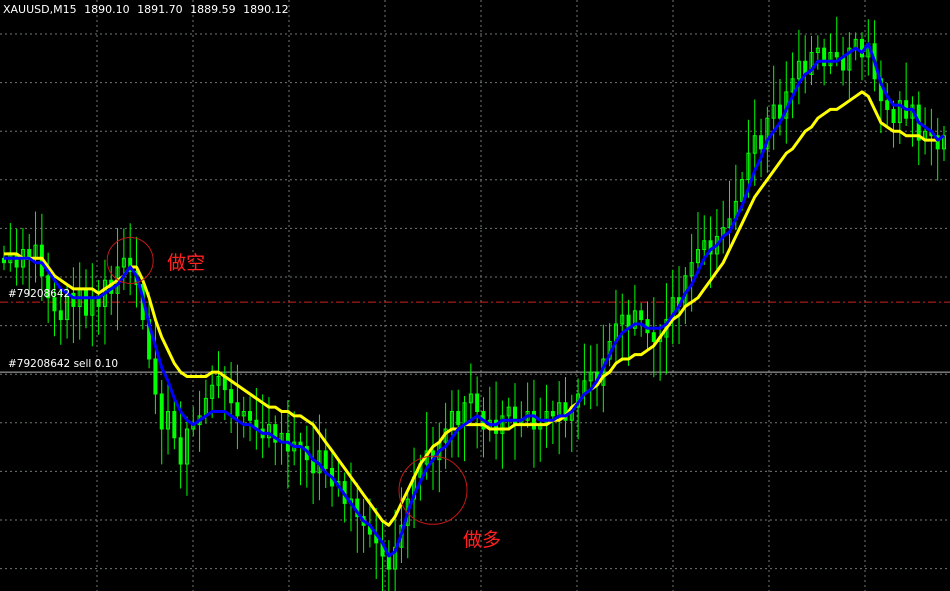 The height and width of the screenshot is (591, 950). What do you see at coordinates (107, 9) in the screenshot?
I see `ohlc-open: 1890.10` at bounding box center [107, 9].